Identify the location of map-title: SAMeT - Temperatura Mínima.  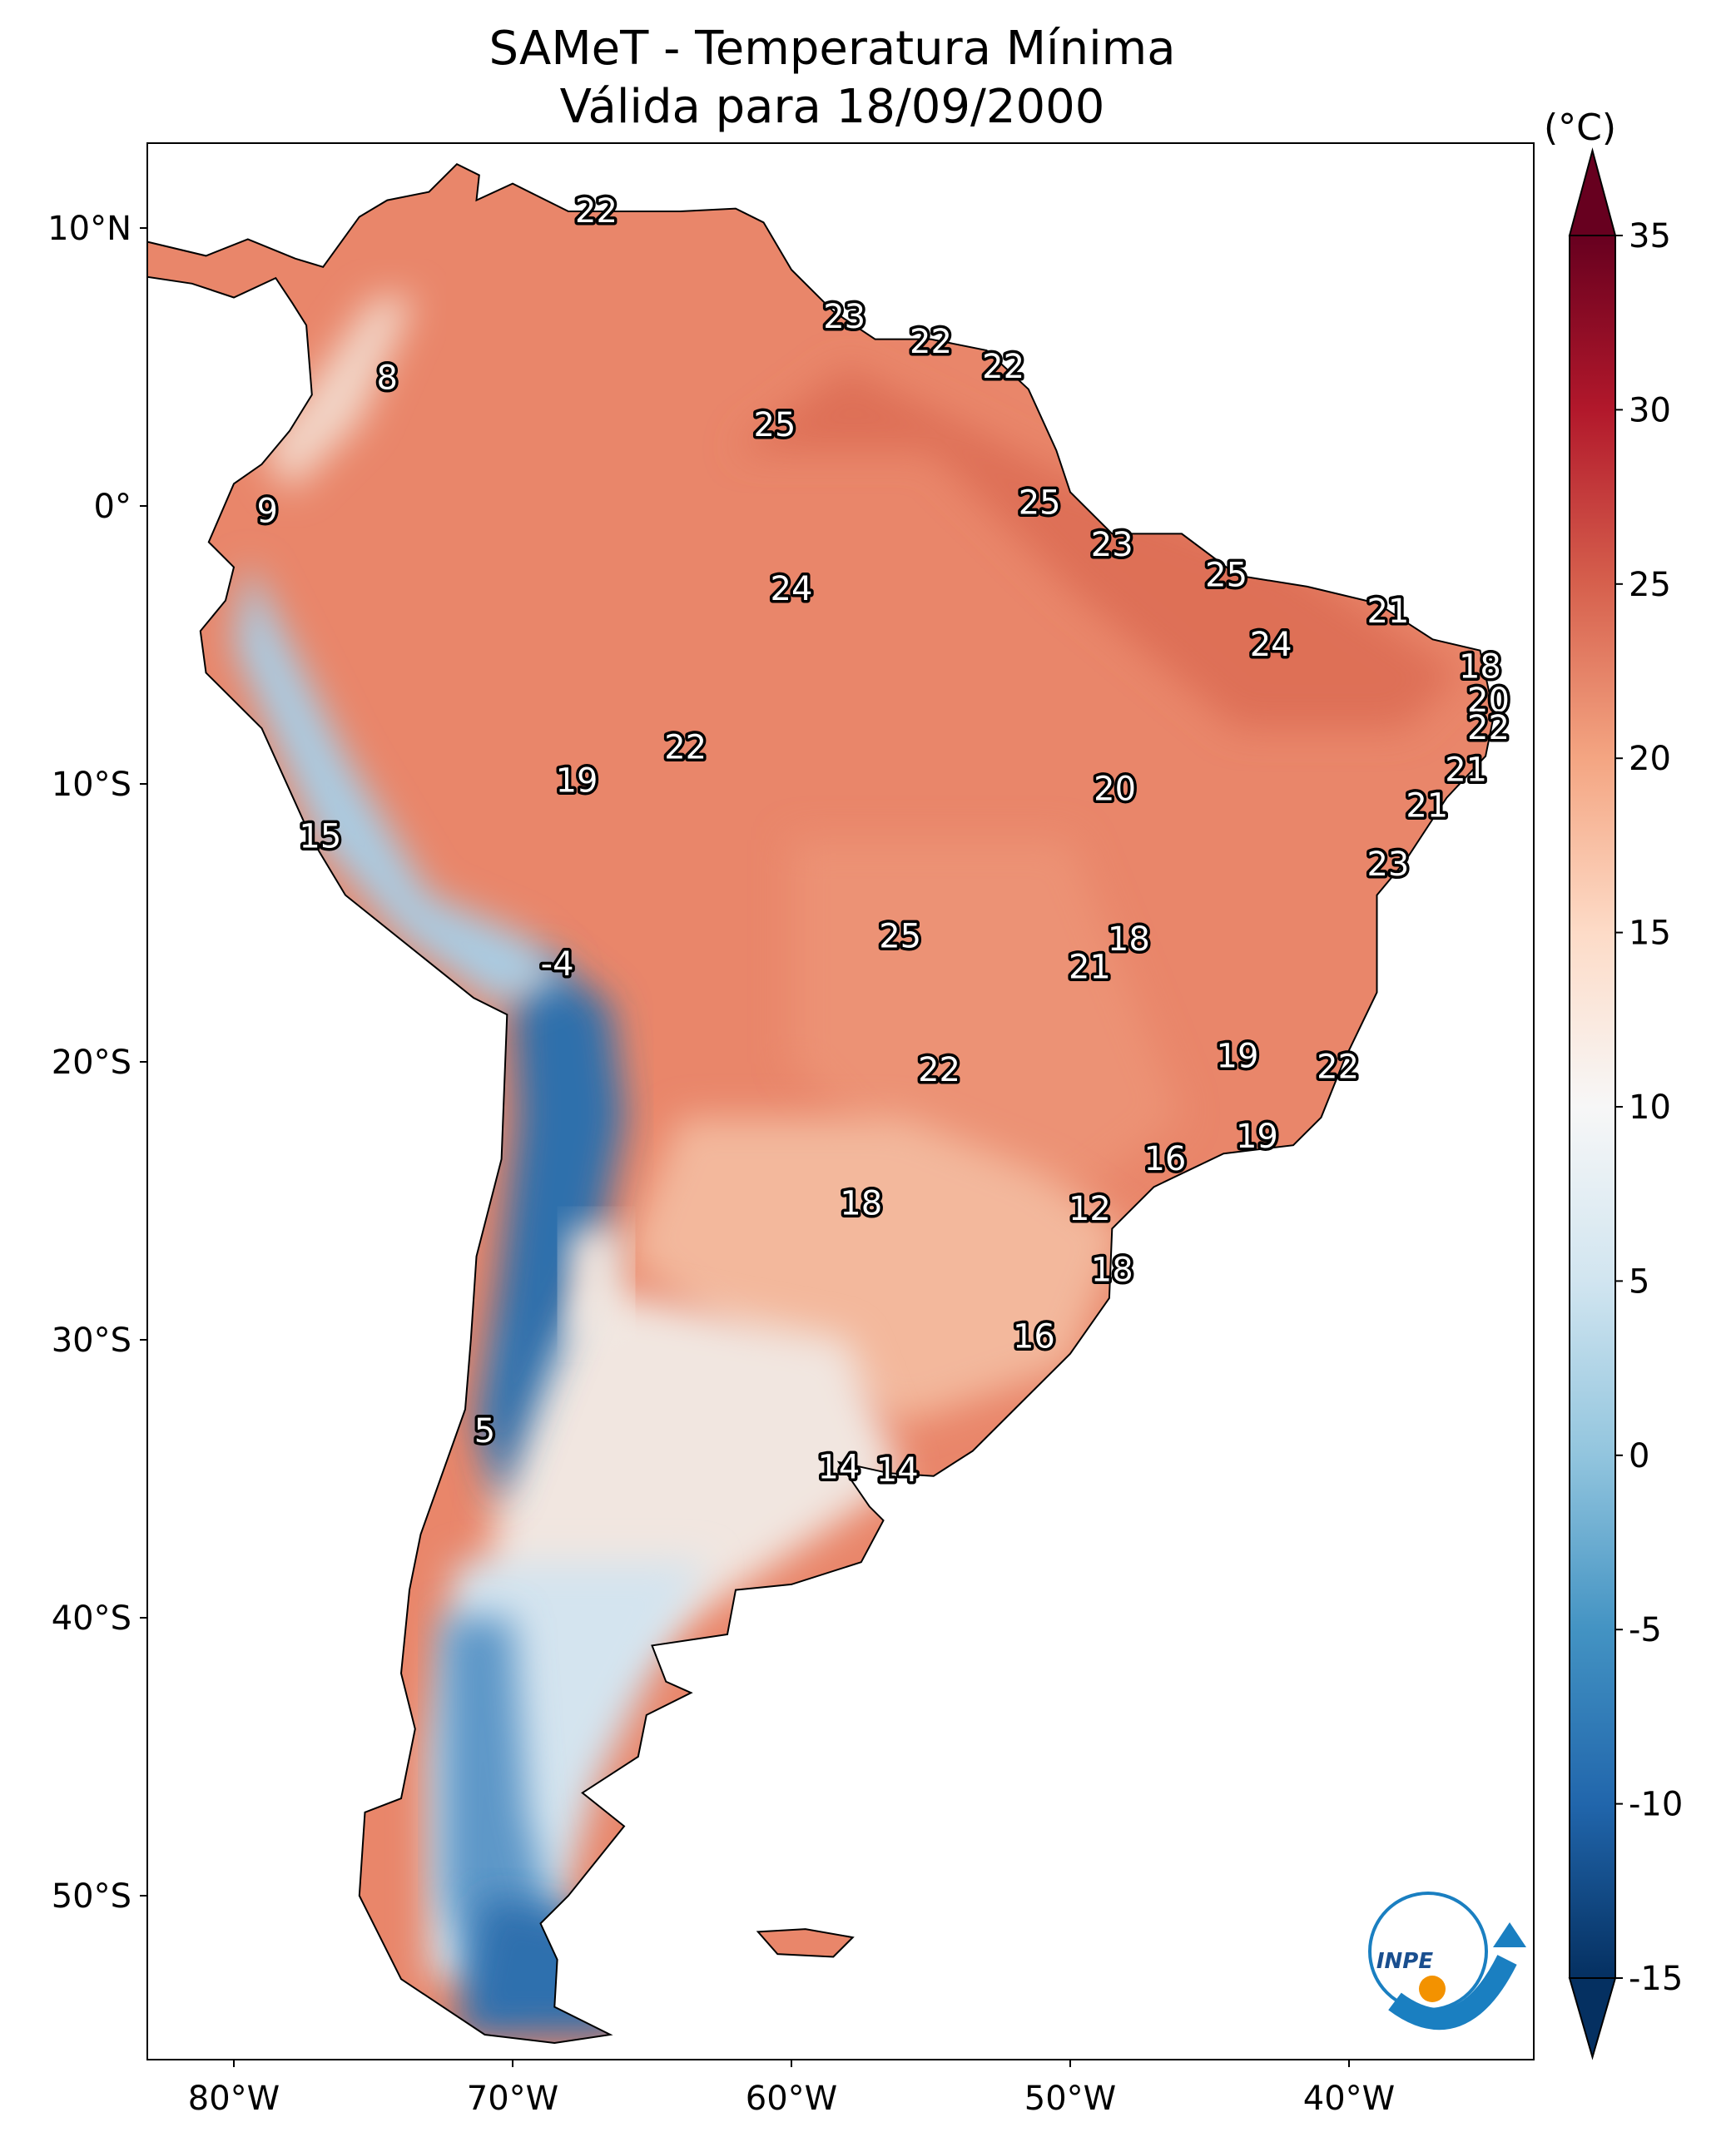
(832, 49).